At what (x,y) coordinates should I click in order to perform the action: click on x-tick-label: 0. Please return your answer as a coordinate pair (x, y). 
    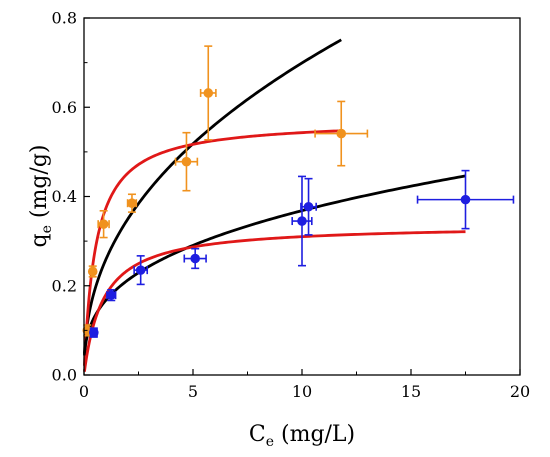
    Looking at the image, I should click on (84, 391).